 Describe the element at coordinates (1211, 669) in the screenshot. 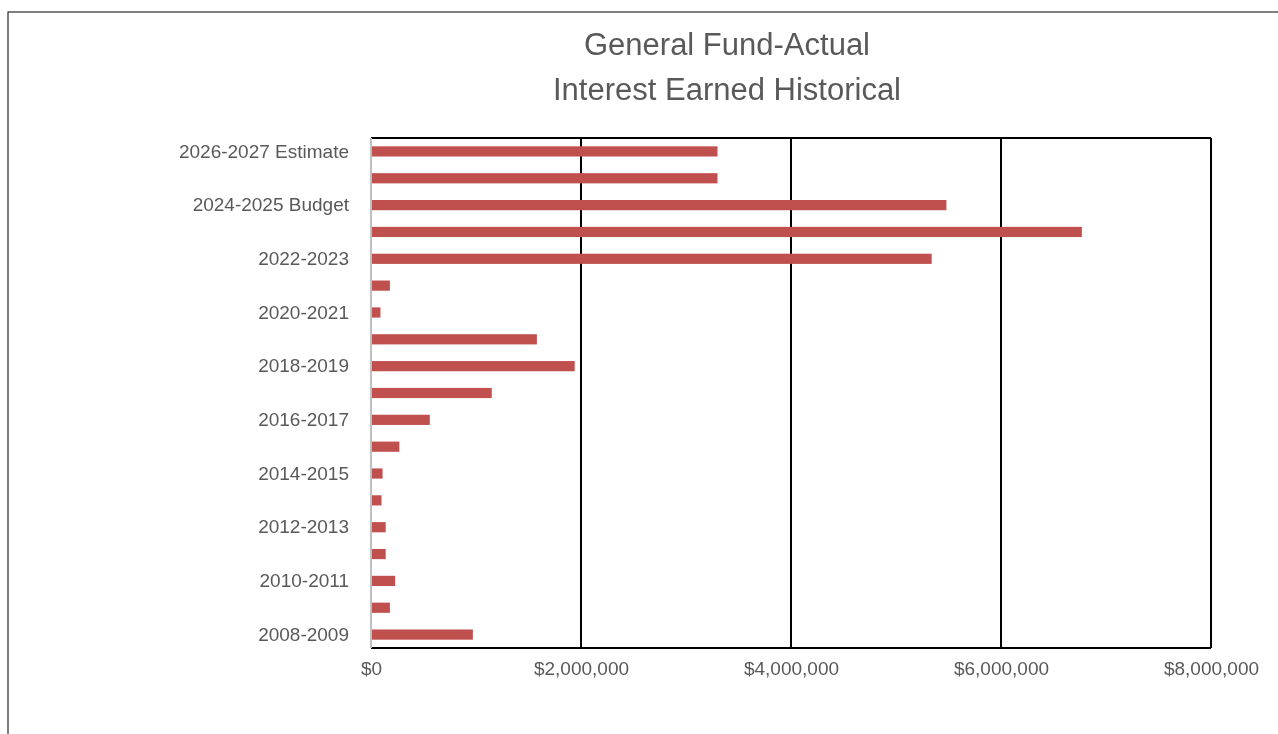

I see `x-tick-label: $8,000,000` at that location.